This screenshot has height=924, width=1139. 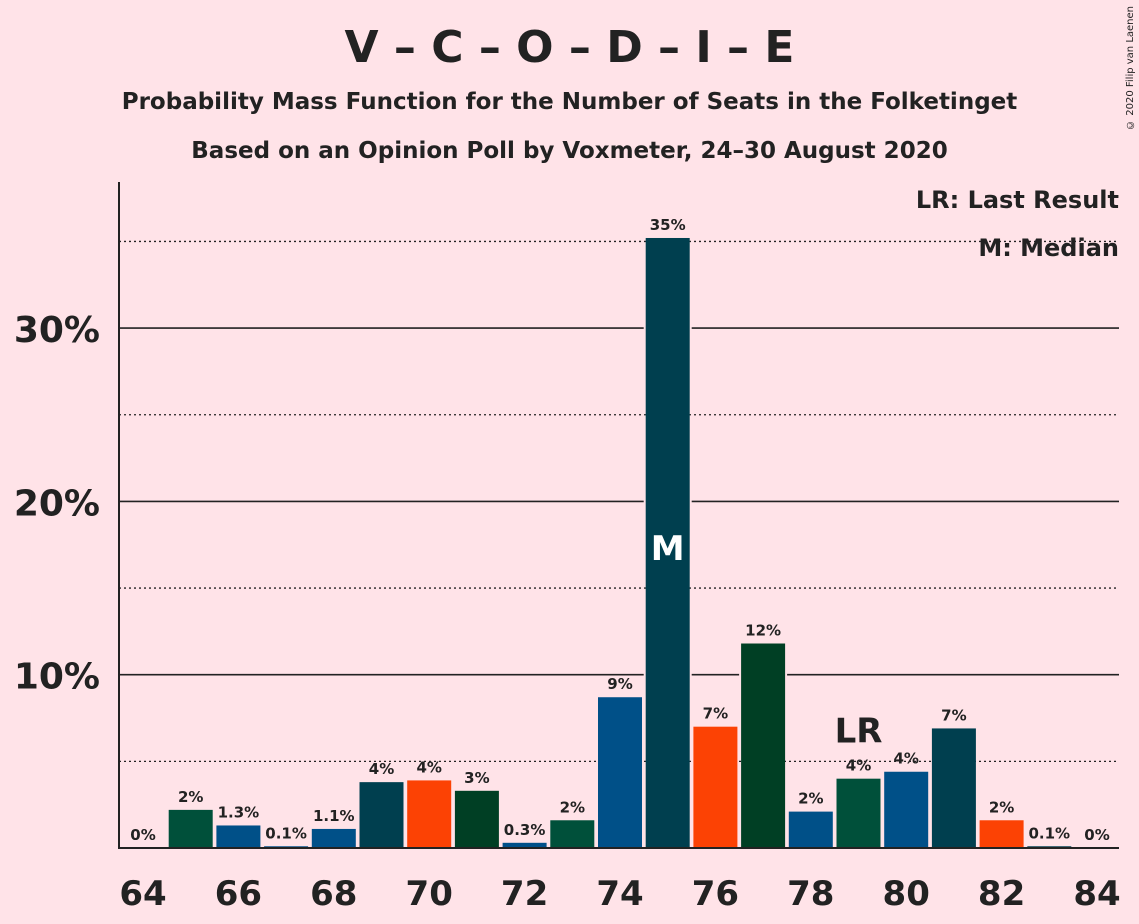 I want to click on y-tick-label: 20%, so click(x=57, y=503).